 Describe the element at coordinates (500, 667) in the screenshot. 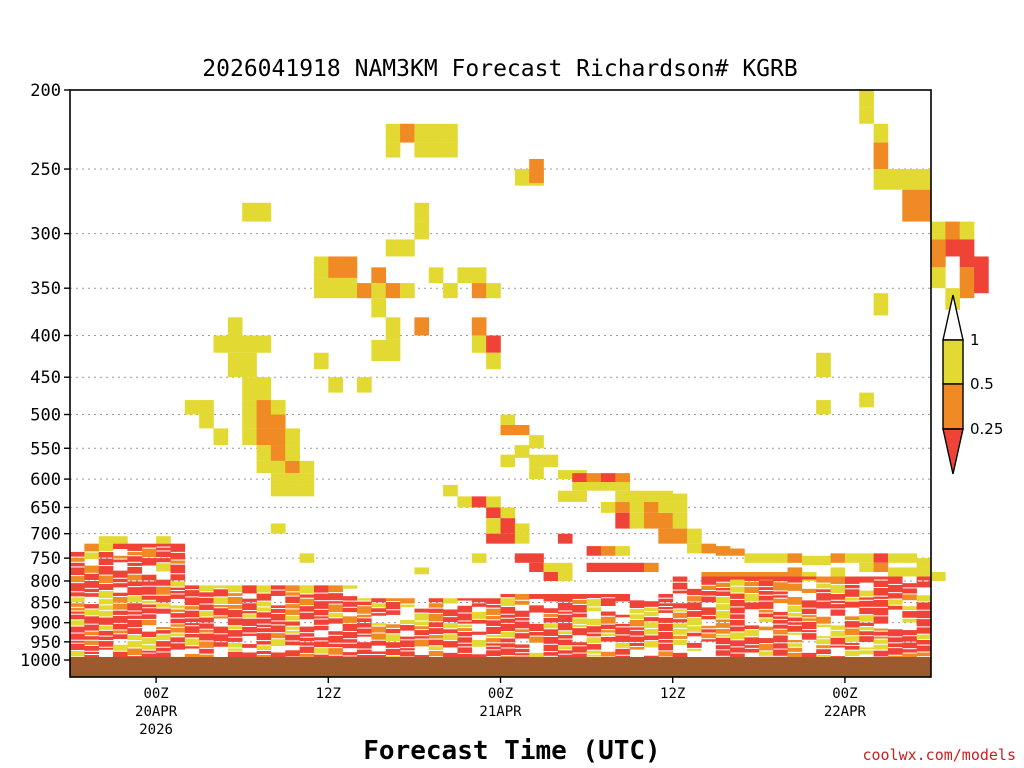

I see `surface-band` at that location.